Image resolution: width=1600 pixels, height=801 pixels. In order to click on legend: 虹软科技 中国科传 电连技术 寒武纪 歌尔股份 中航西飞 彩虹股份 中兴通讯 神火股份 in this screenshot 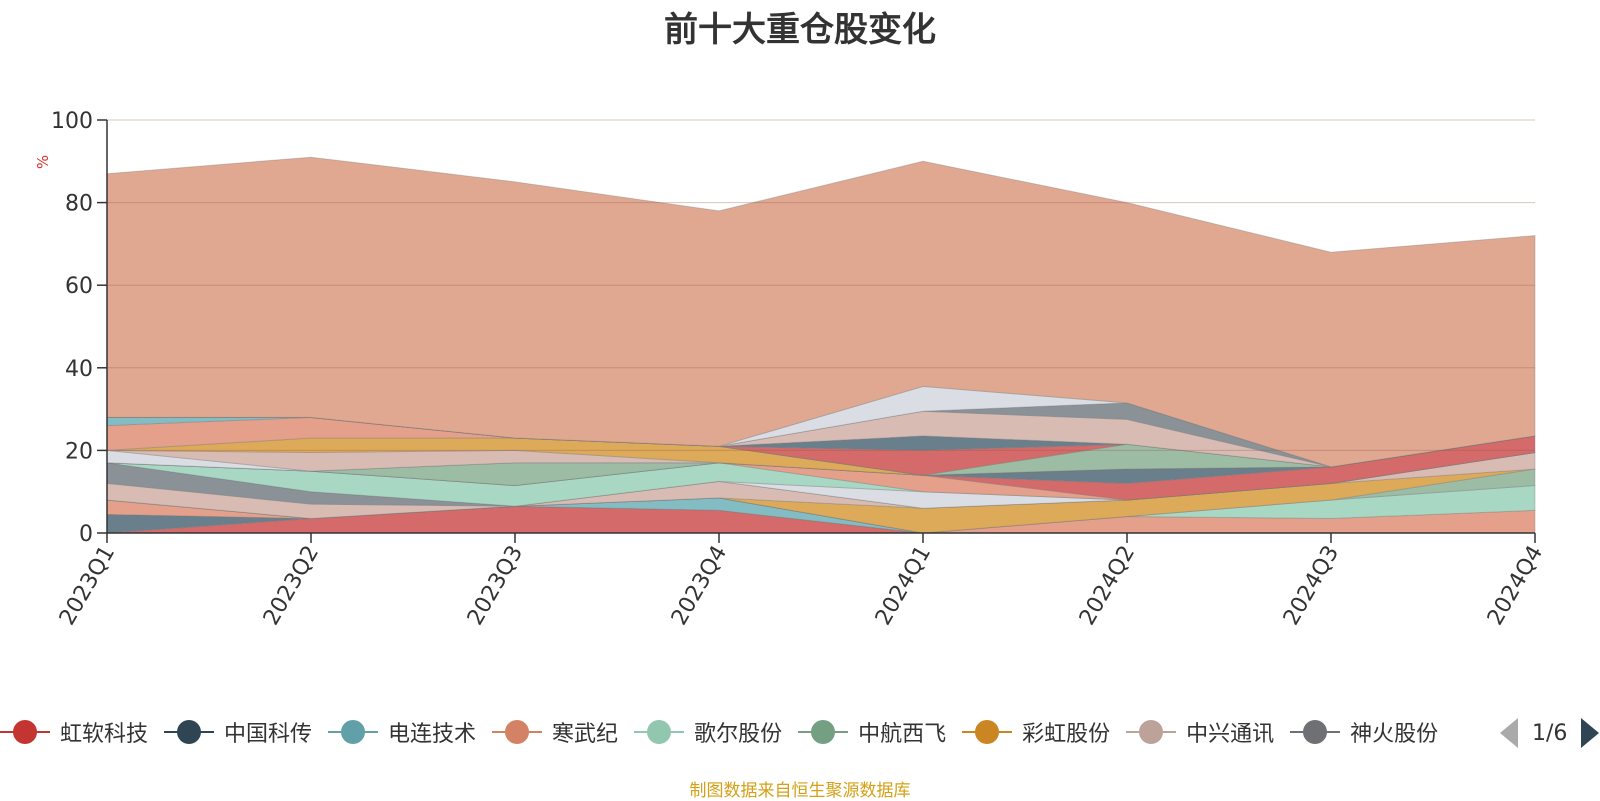, I will do `click(740, 732)`.